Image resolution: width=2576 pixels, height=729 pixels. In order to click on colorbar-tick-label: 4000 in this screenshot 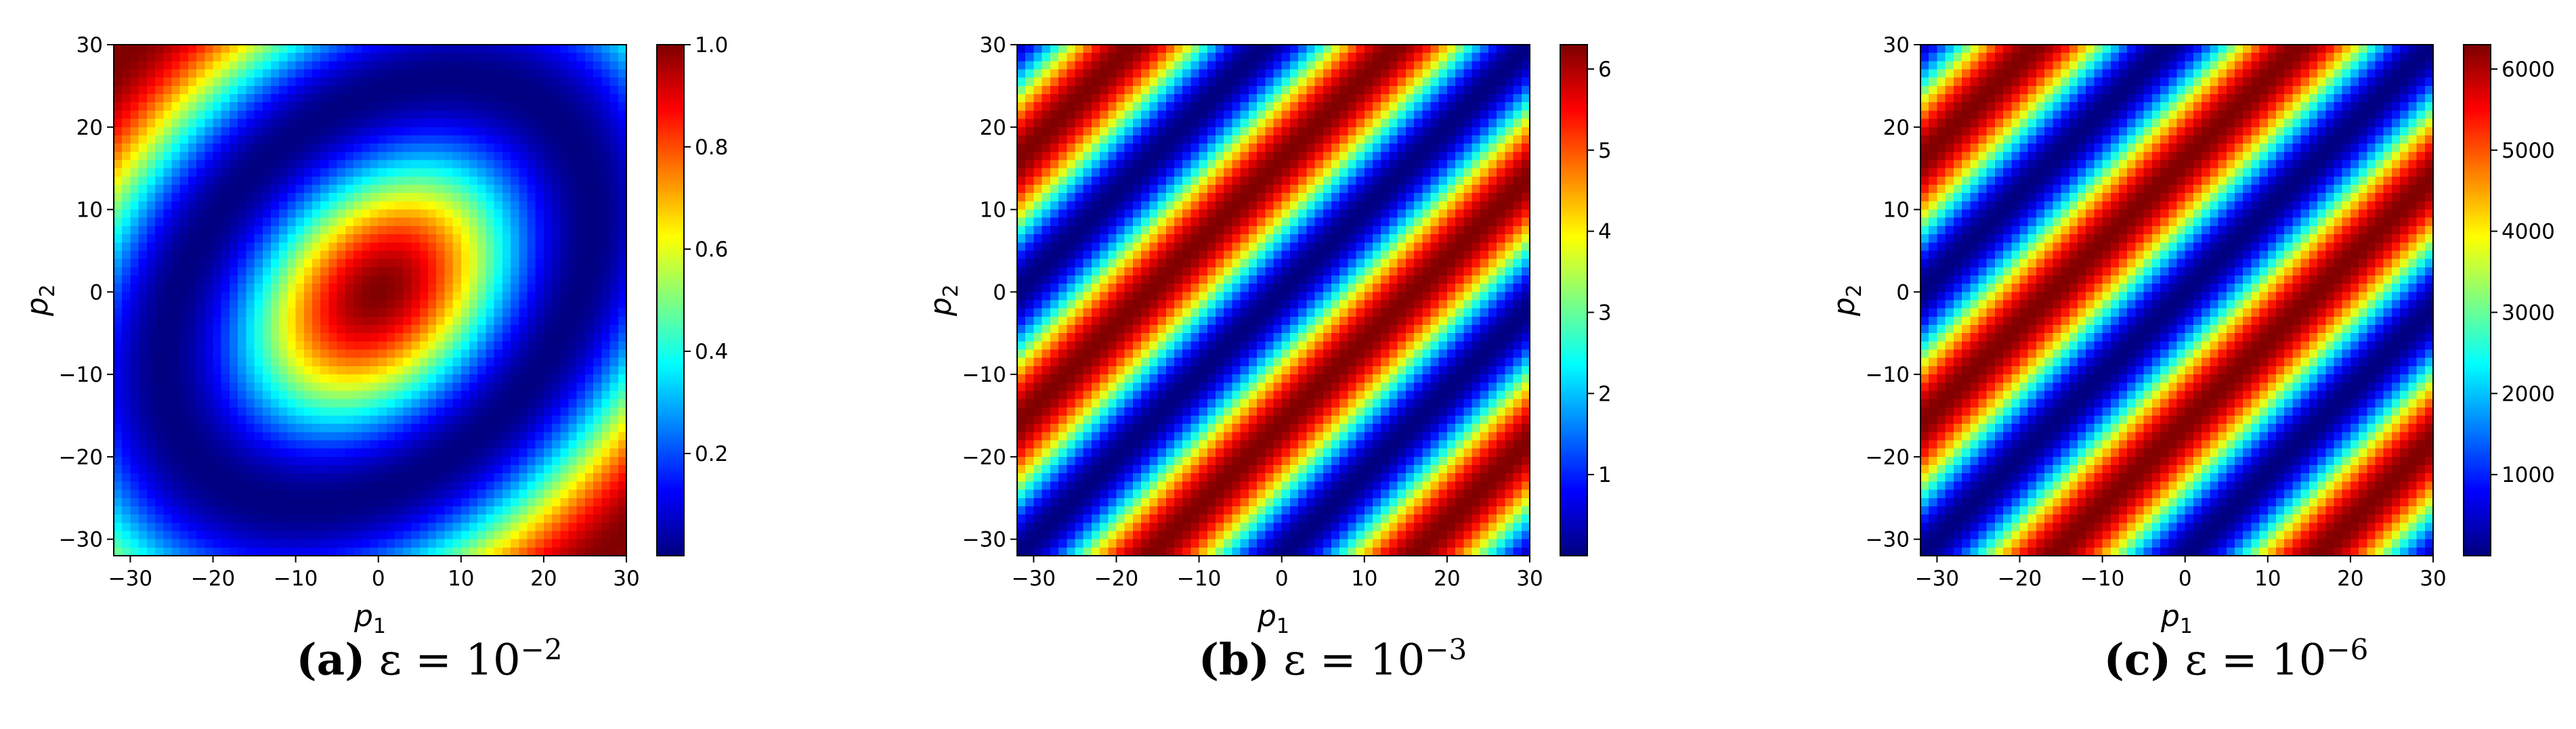, I will do `click(2528, 232)`.